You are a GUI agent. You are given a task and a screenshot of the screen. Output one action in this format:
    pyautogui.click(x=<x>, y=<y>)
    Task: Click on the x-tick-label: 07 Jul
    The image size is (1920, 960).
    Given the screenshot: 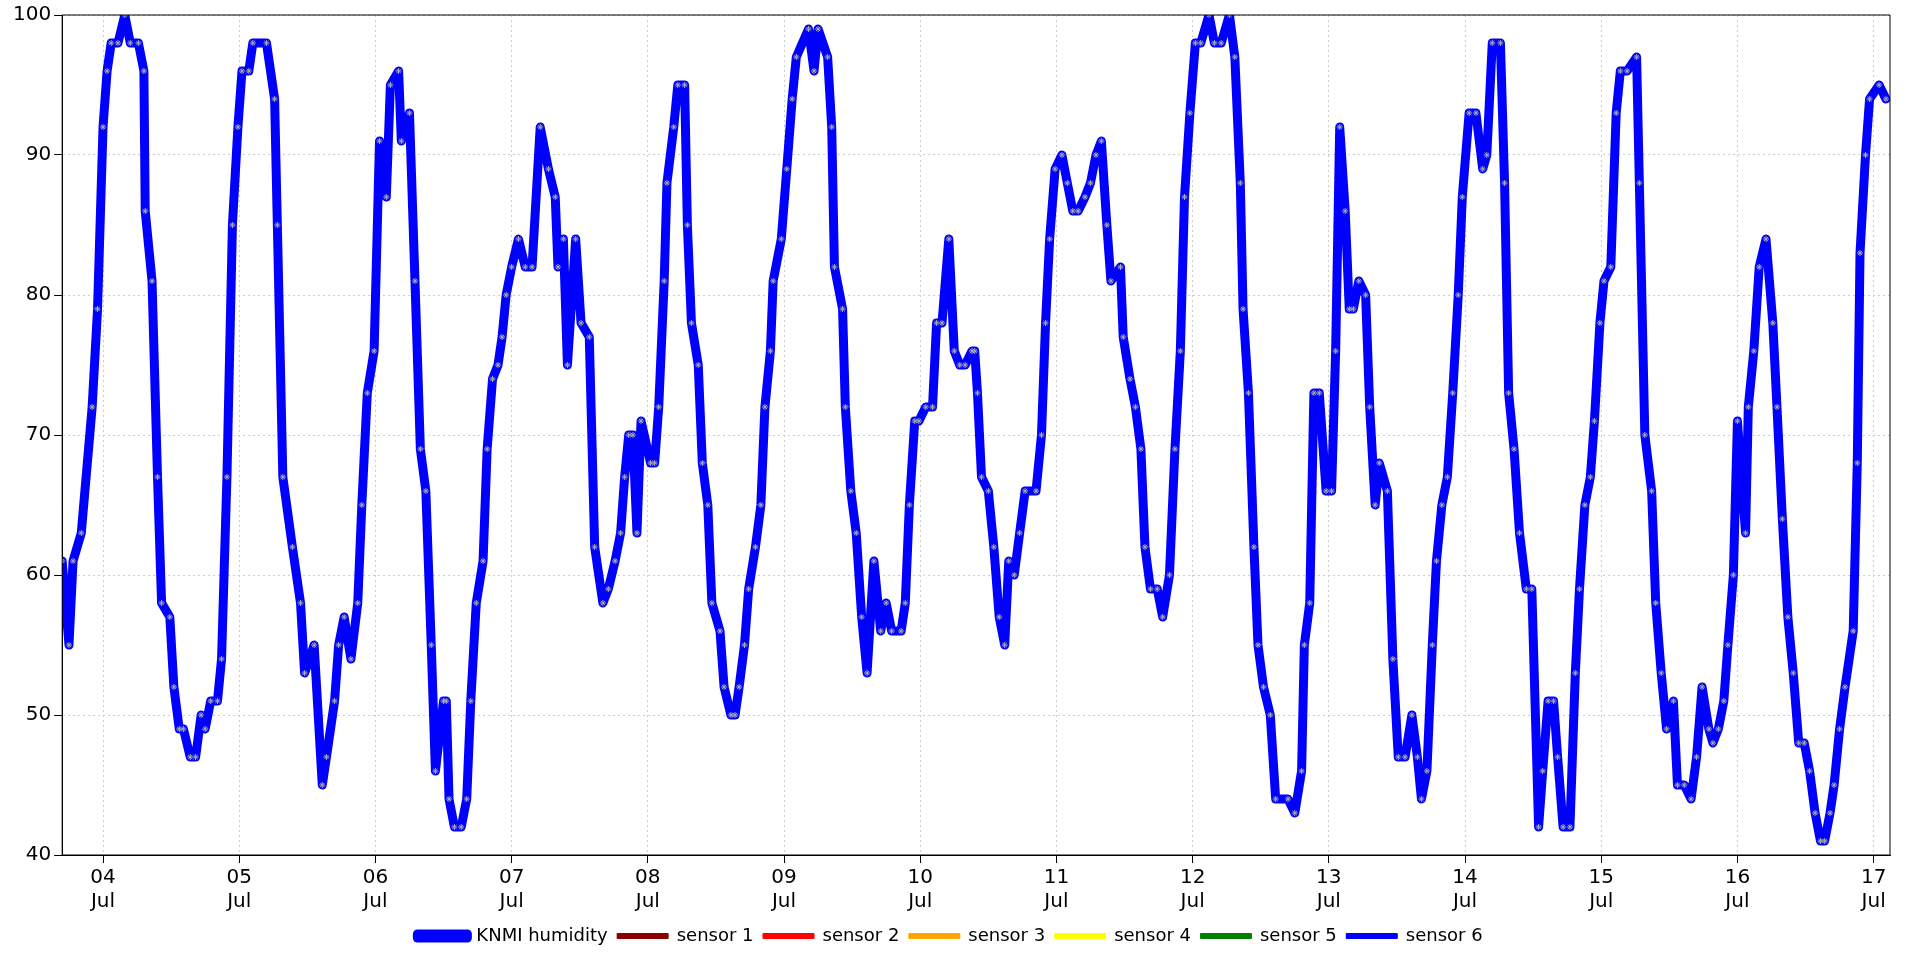 What is the action you would take?
    pyautogui.click(x=511, y=888)
    